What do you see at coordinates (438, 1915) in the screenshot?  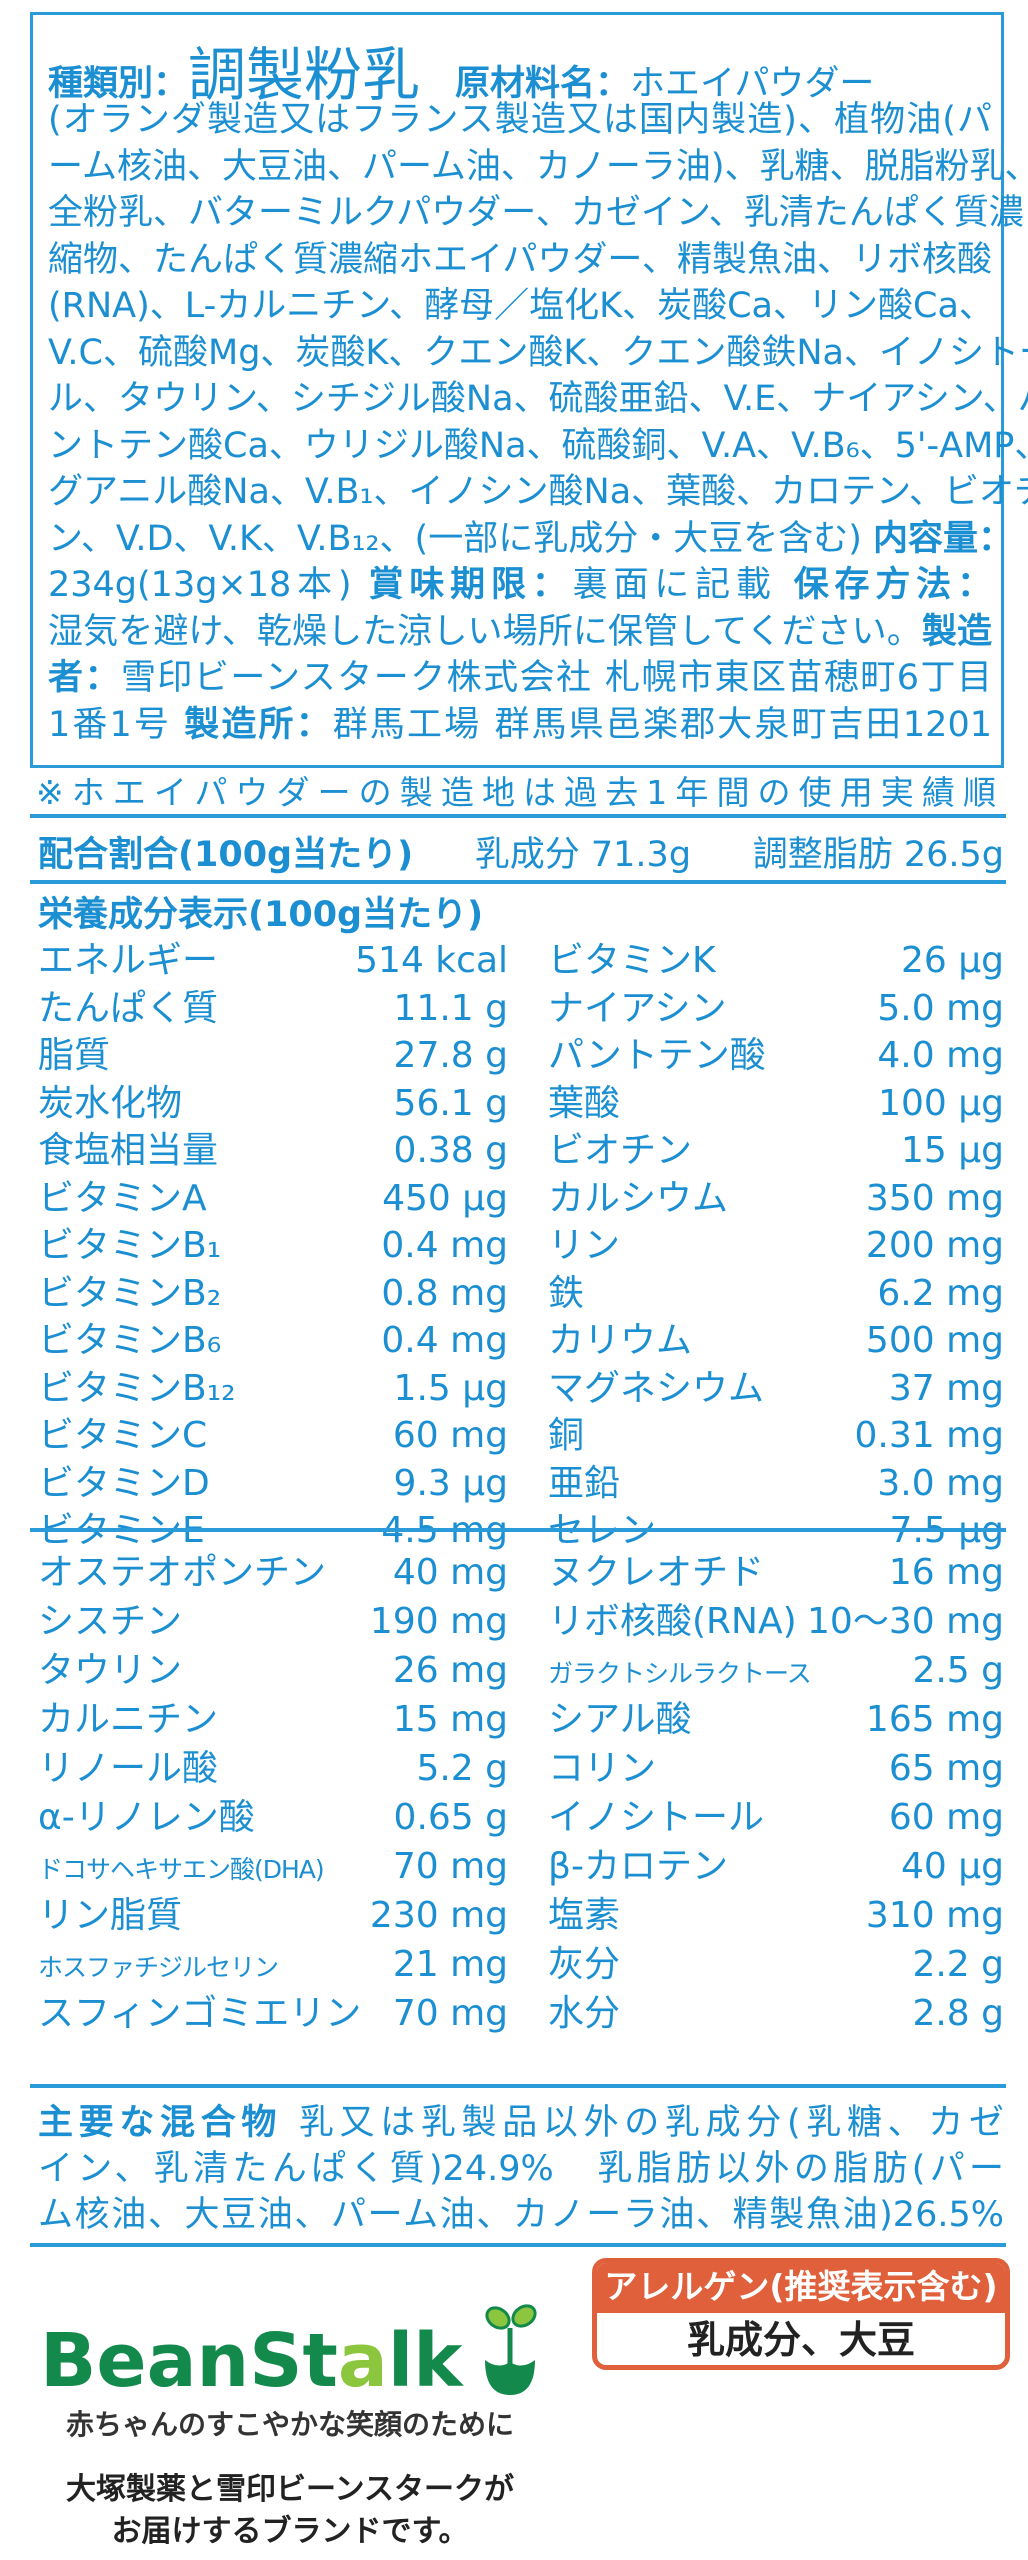 I see `nutrient-value: 230 mg` at bounding box center [438, 1915].